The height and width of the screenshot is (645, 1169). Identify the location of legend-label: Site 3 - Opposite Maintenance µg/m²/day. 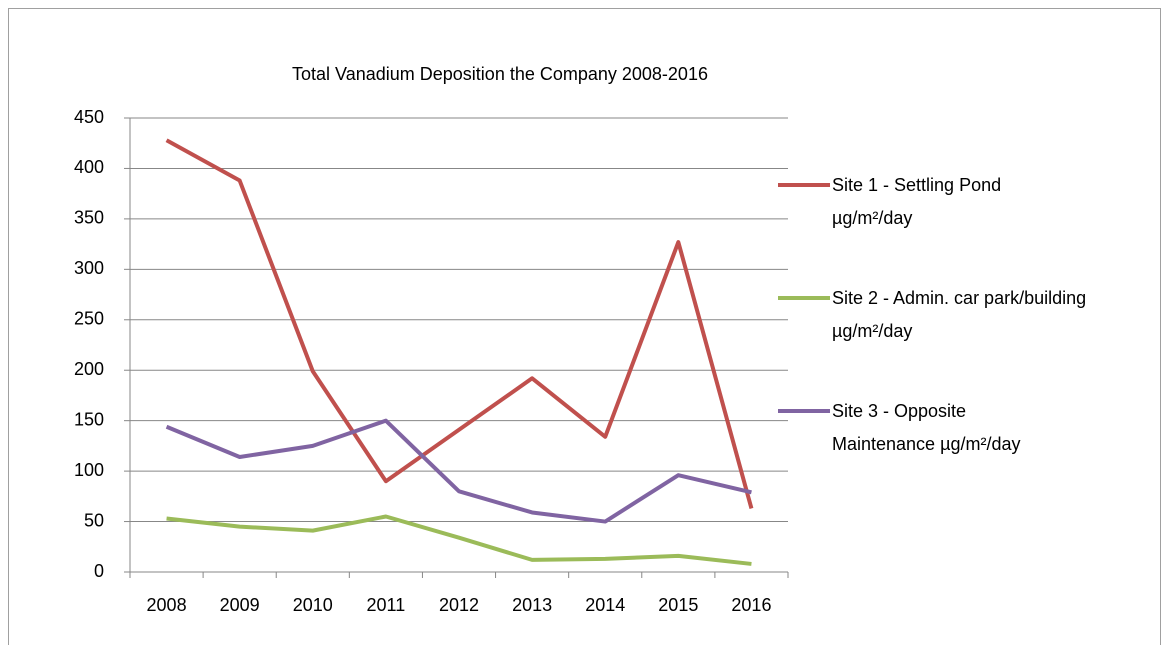
(926, 427).